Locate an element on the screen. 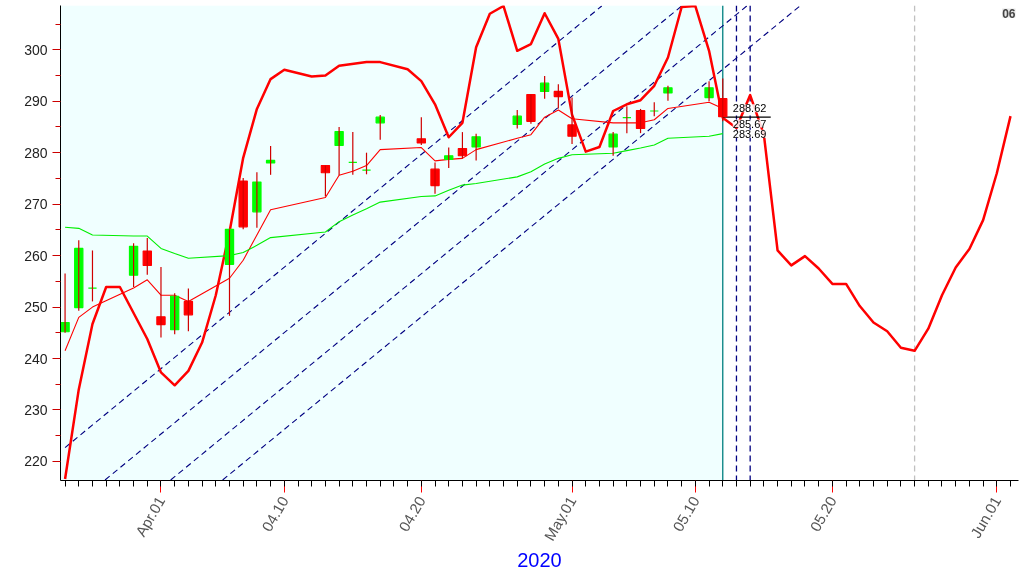 The image size is (1020, 580). y-tick-label: 240 is located at coordinates (36, 358).